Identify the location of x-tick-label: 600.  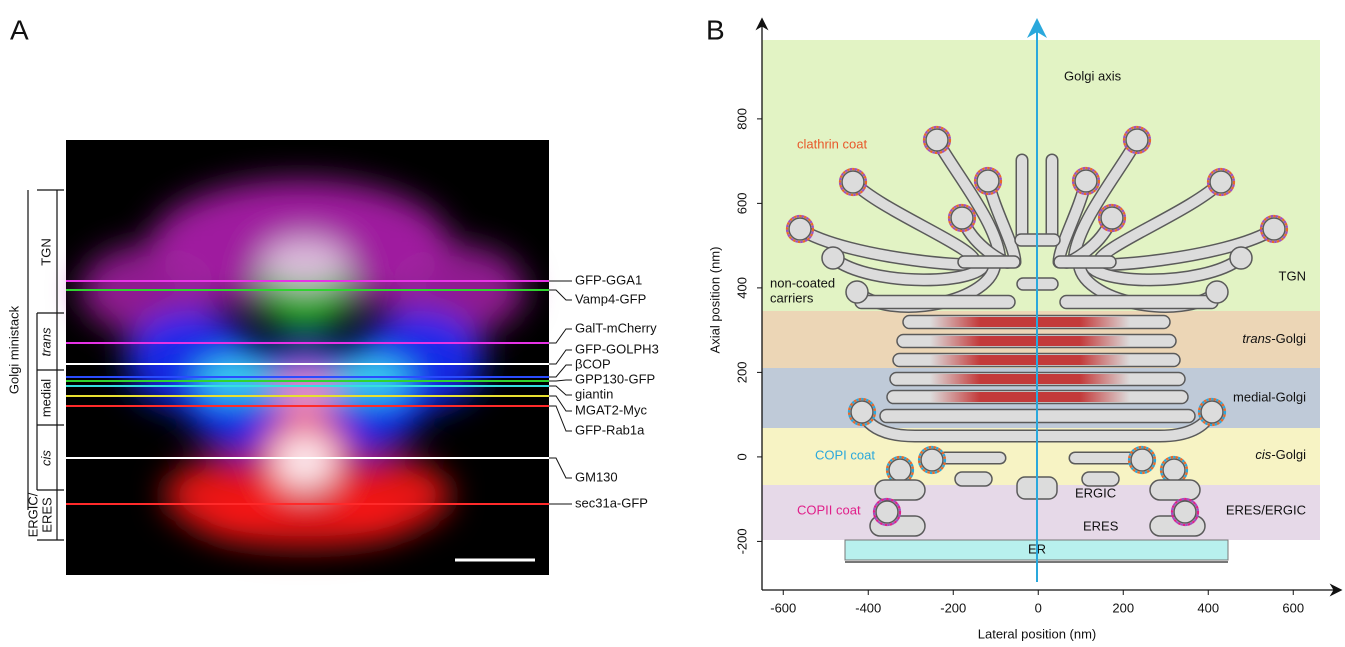
(1293, 607).